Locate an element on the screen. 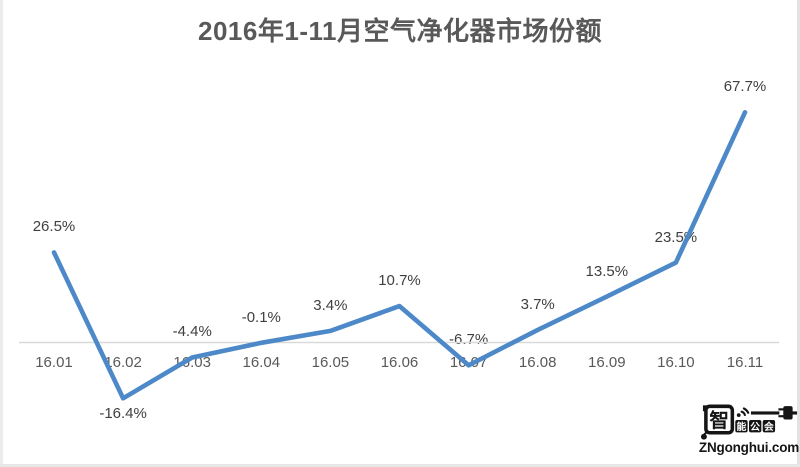  chart-title: 2016年1-11月空气净化器市场份额 is located at coordinates (400, 31).